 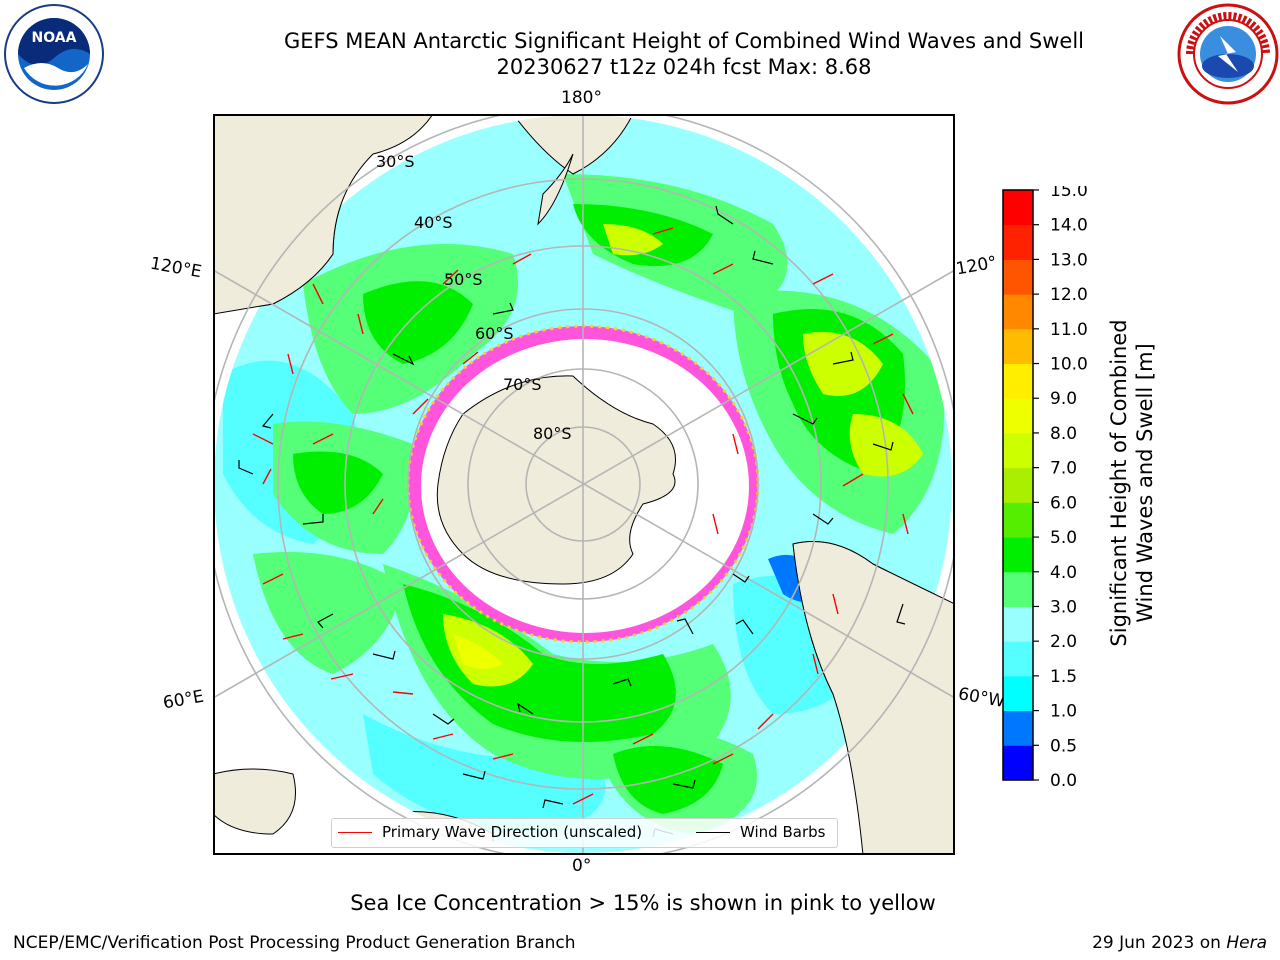 I want to click on legend-barb-label: Wind Barbs, so click(x=783, y=832).